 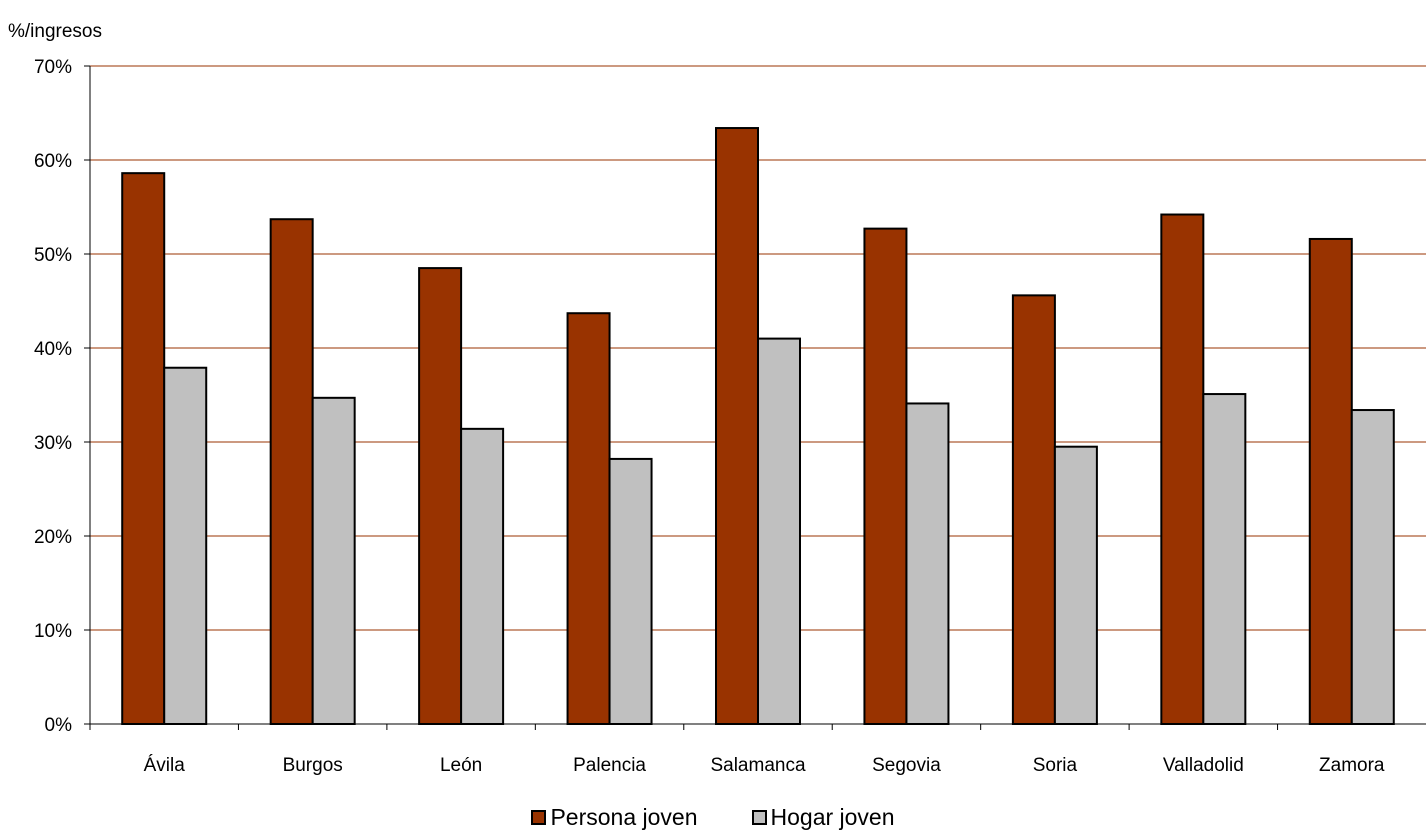 I want to click on legend-label-persona-joven: Persona joven, so click(x=624, y=817).